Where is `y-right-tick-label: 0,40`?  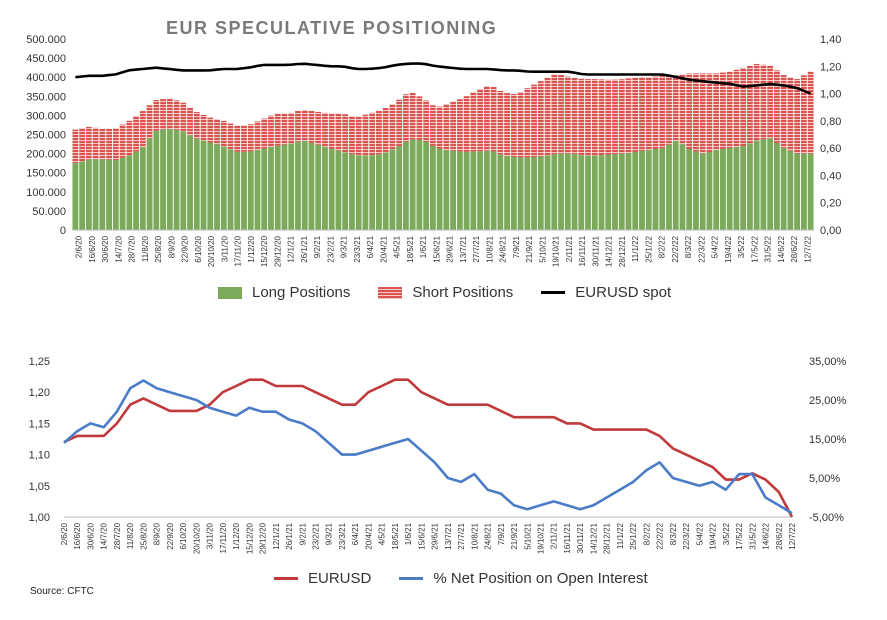 y-right-tick-label: 0,40 is located at coordinates (830, 176).